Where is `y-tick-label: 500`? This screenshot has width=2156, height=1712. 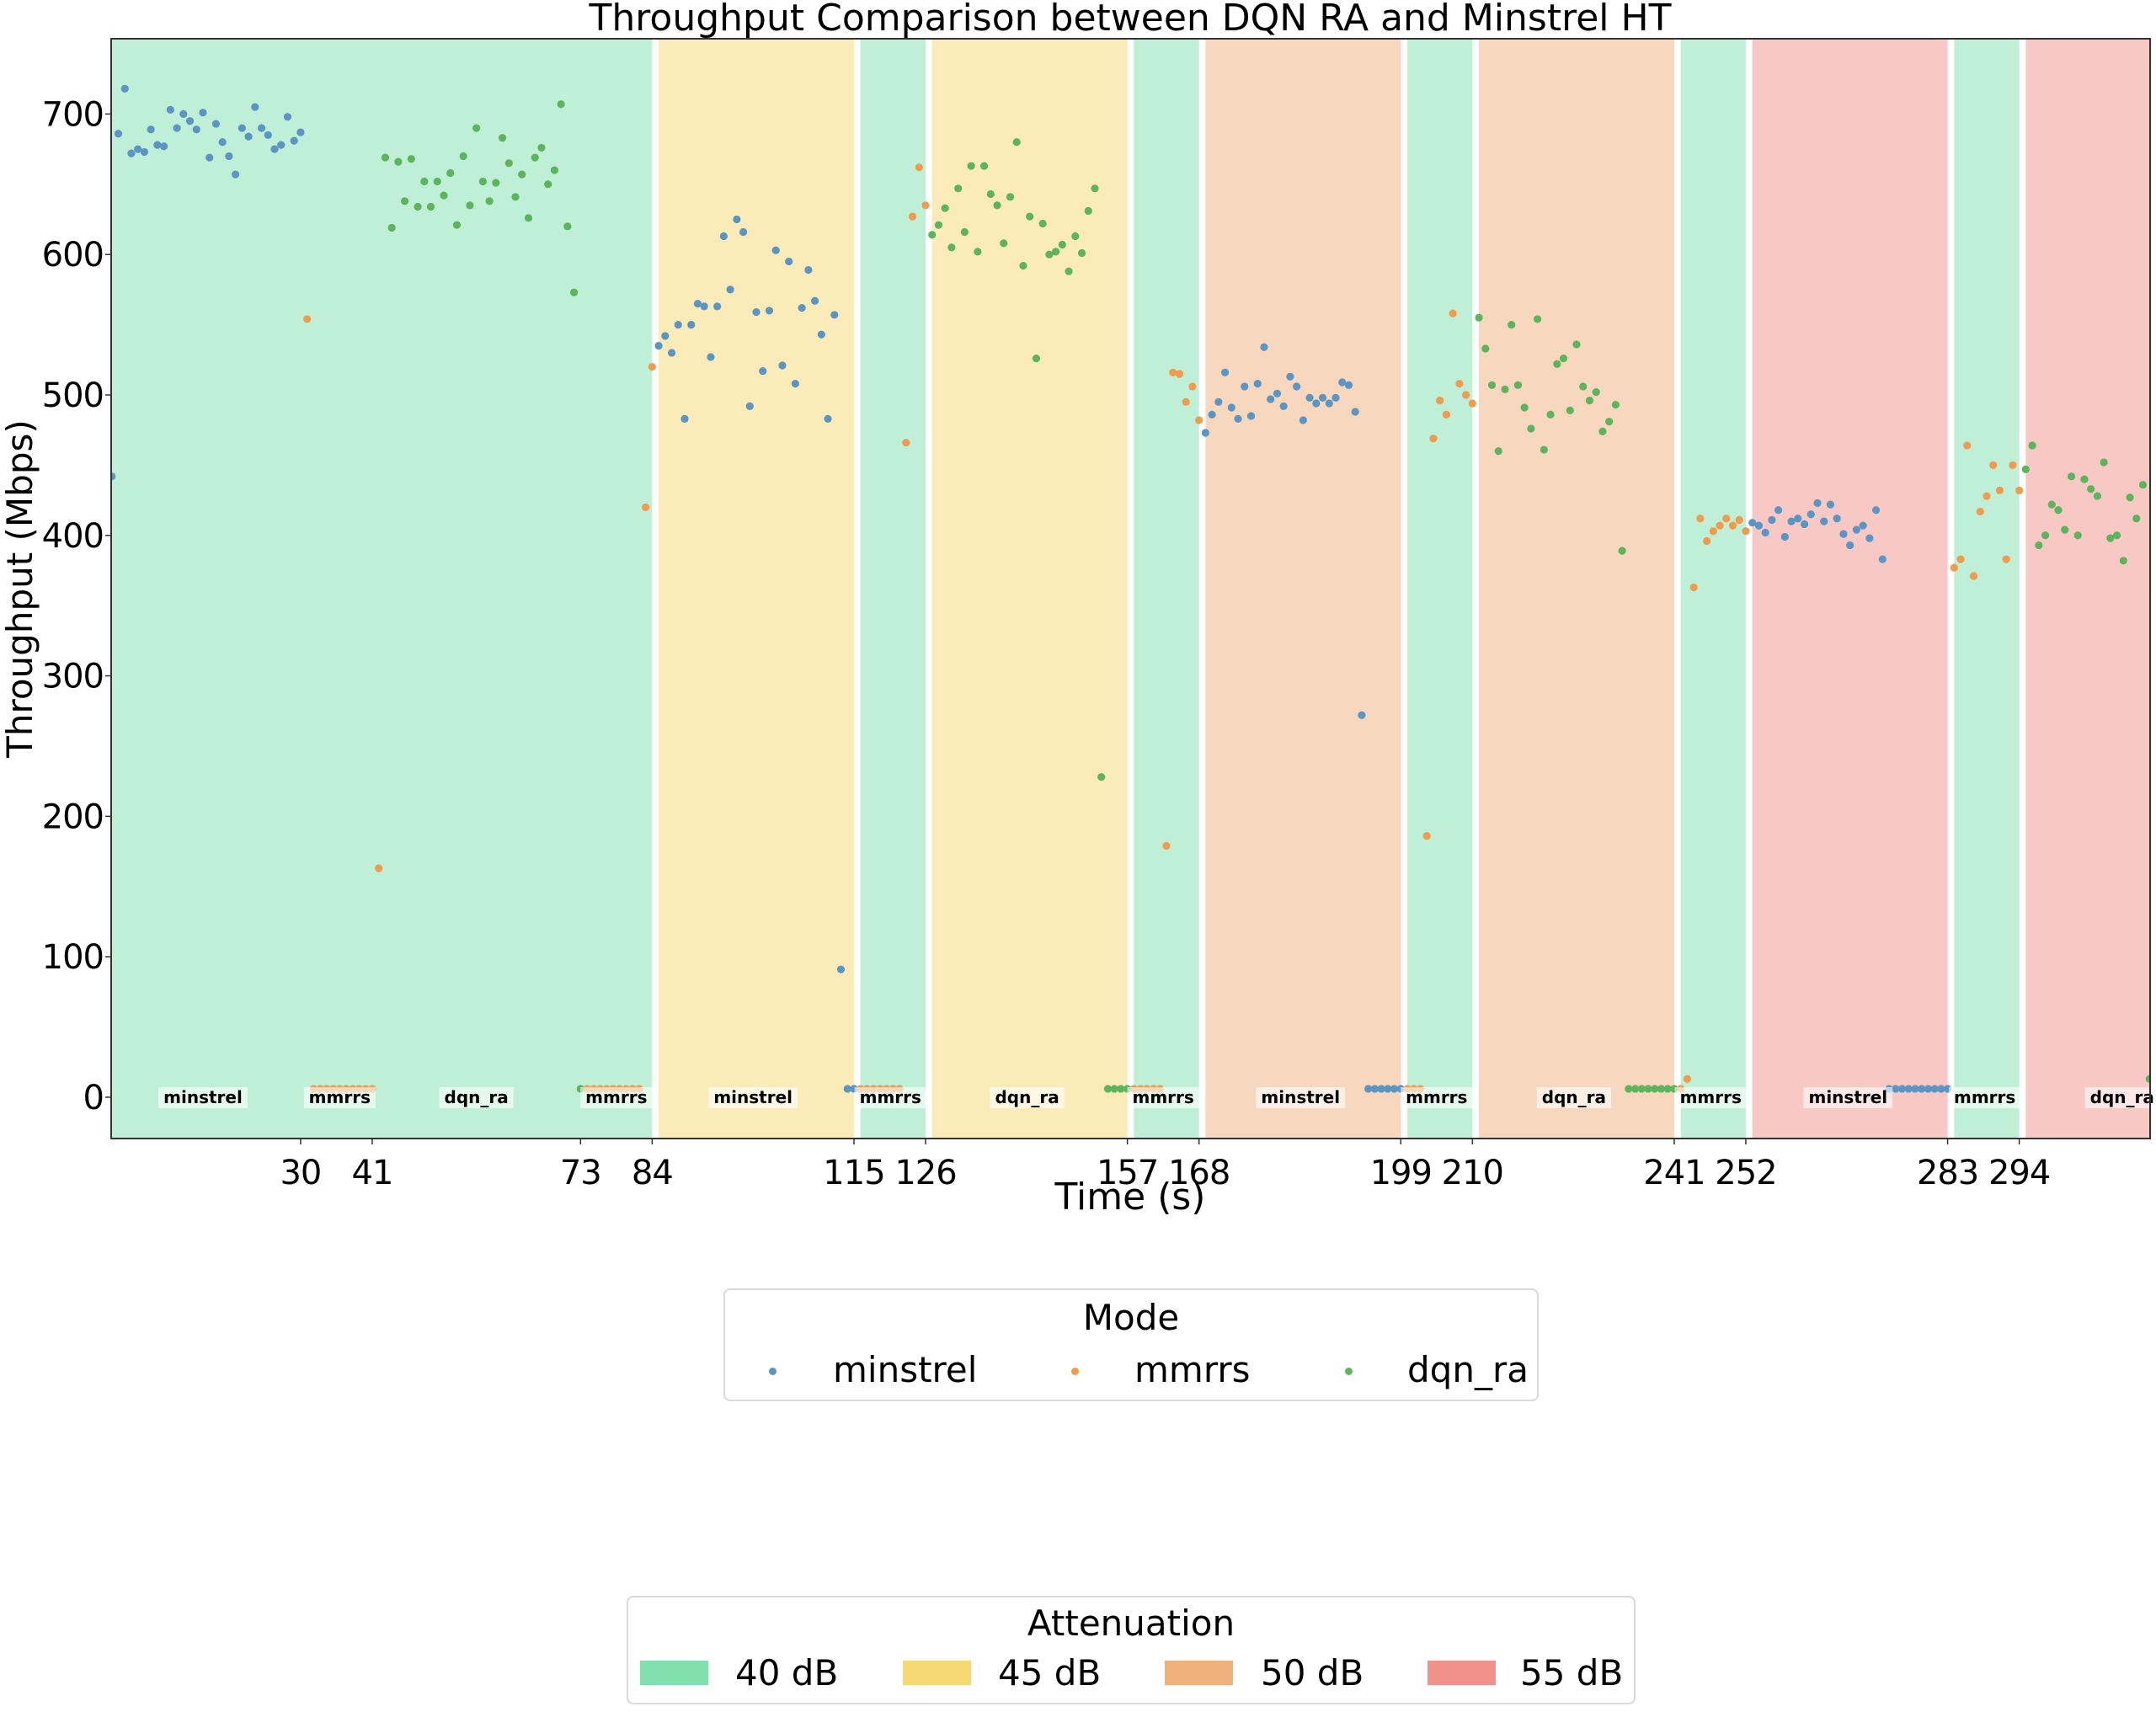 y-tick-label: 500 is located at coordinates (73, 395).